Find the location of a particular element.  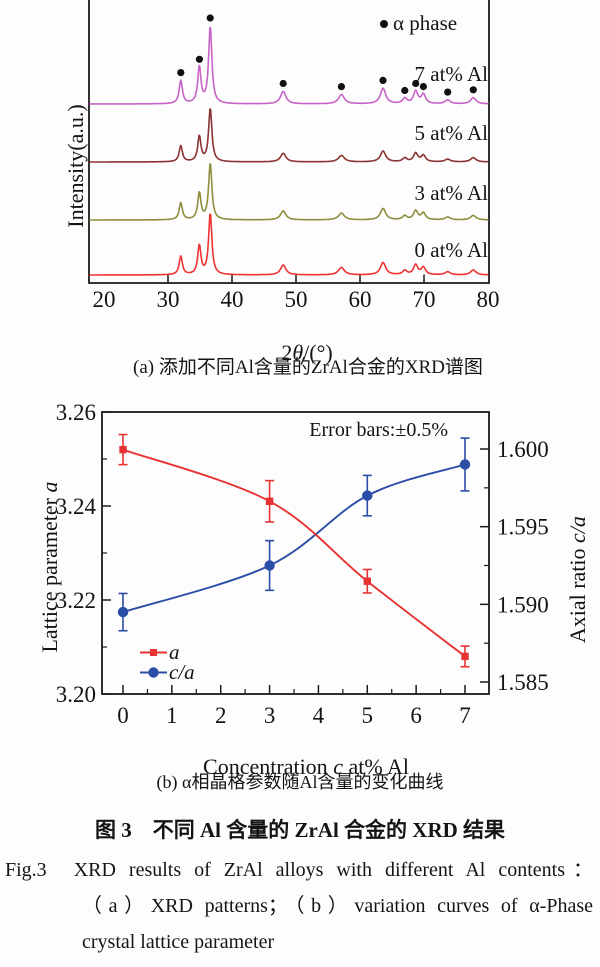

trace-label-3at: 3 at% Al is located at coordinates (451, 193).